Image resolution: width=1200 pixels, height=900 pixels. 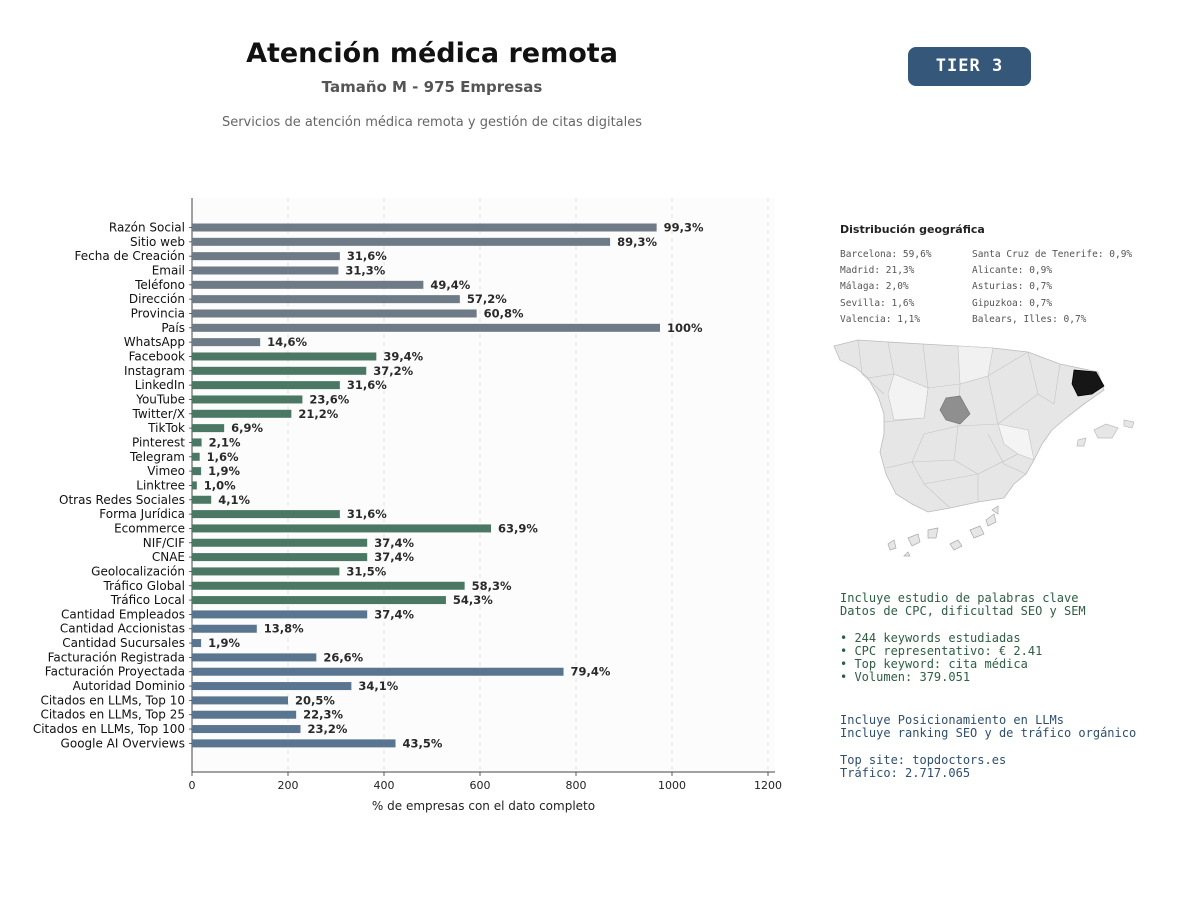 I want to click on data-label: 57,2%, so click(x=487, y=299).